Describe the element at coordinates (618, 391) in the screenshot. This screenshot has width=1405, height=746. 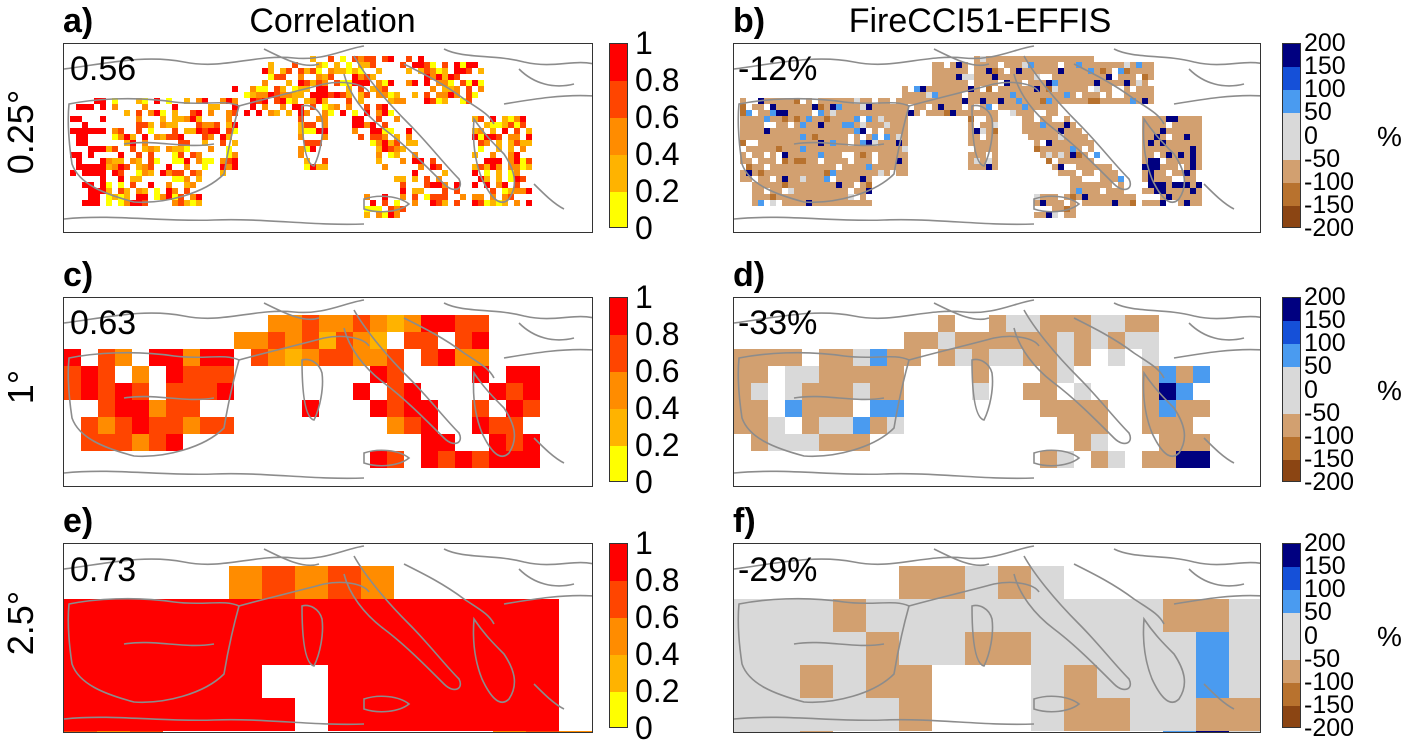
I see `colorbar-segment` at that location.